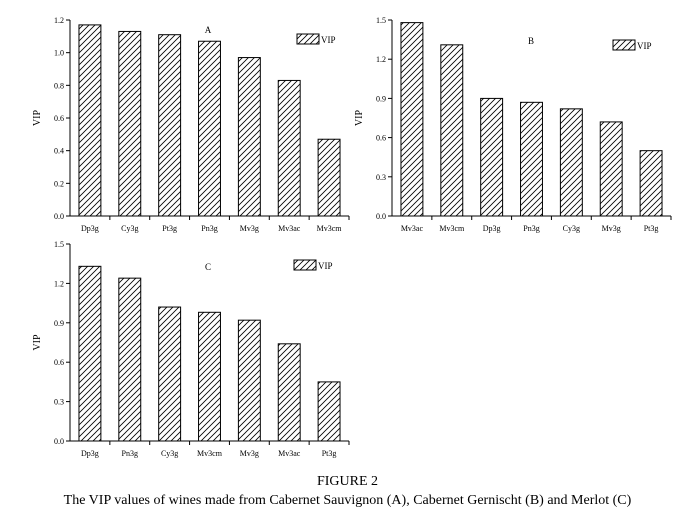 The width and height of the screenshot is (695, 515). I want to click on y-tick-label: 0.2, so click(59, 183).